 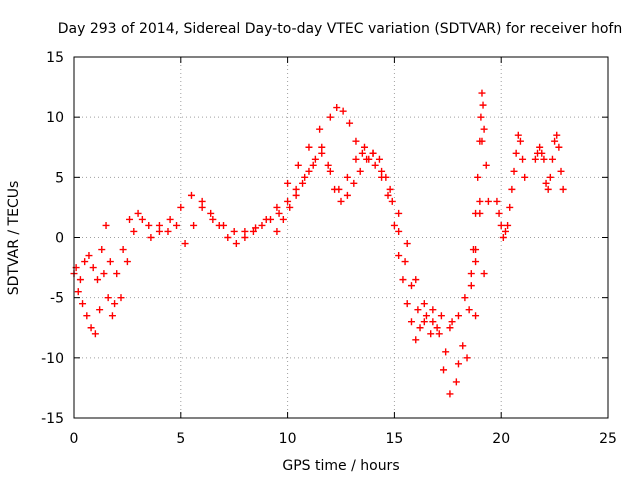 I want to click on x-tick-label: 25, so click(x=608, y=439).